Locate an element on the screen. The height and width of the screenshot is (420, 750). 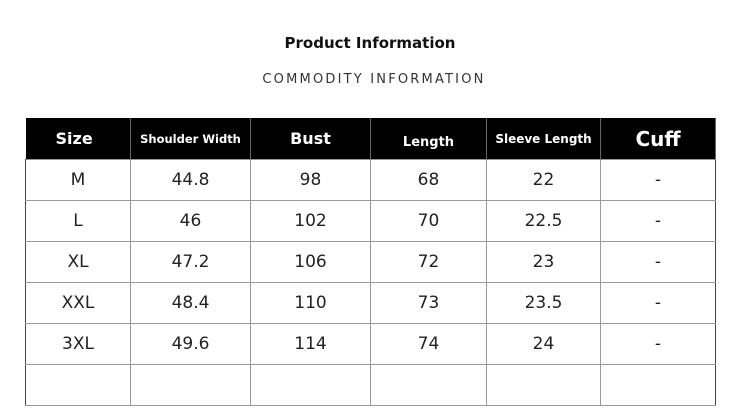
header-cuff: Cuff is located at coordinates (658, 139).